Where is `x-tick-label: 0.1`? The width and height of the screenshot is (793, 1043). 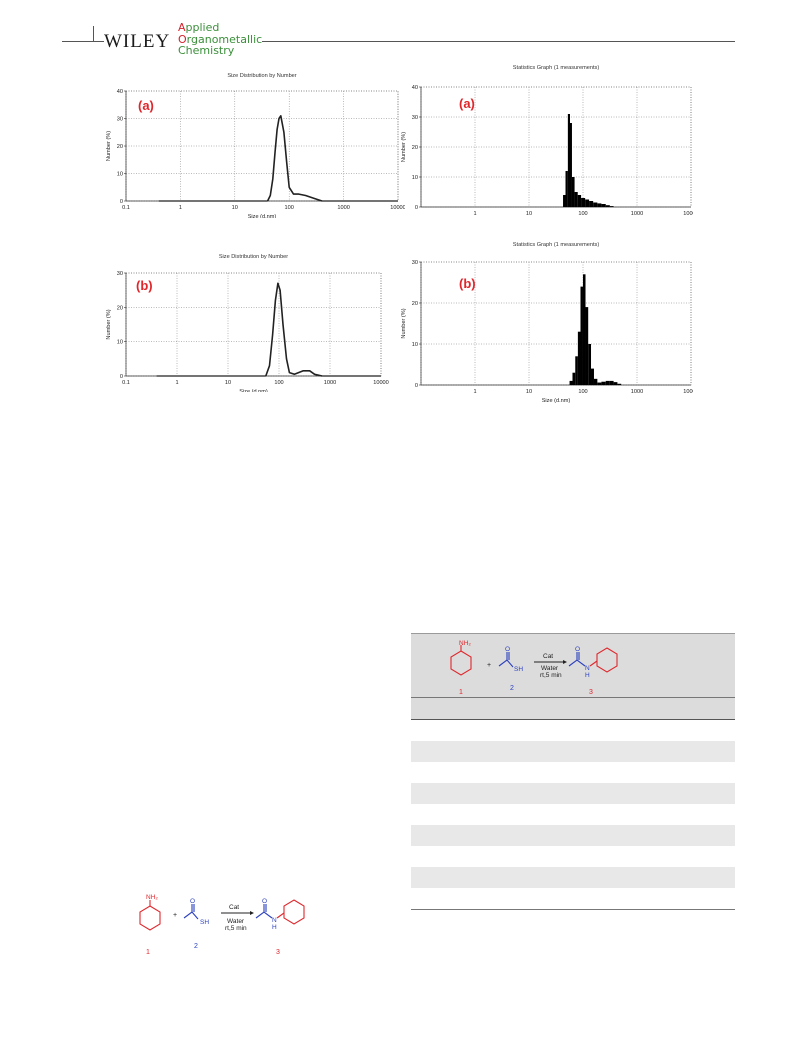 x-tick-label: 0.1 is located at coordinates (126, 208).